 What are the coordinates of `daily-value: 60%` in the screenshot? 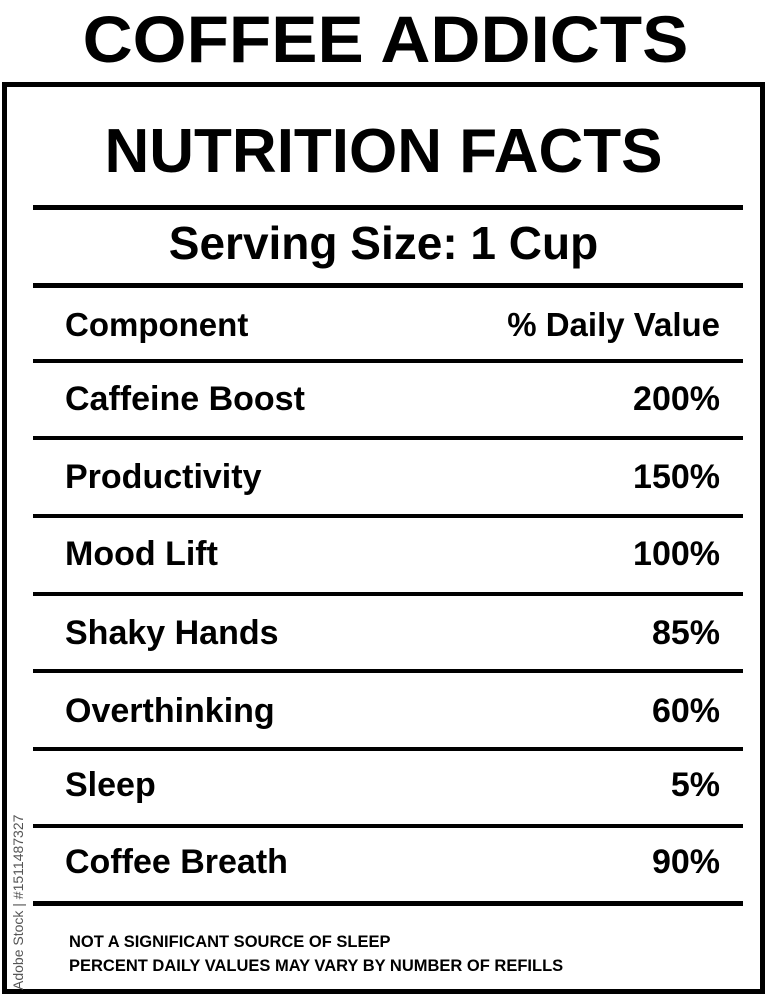 It's located at (685, 710).